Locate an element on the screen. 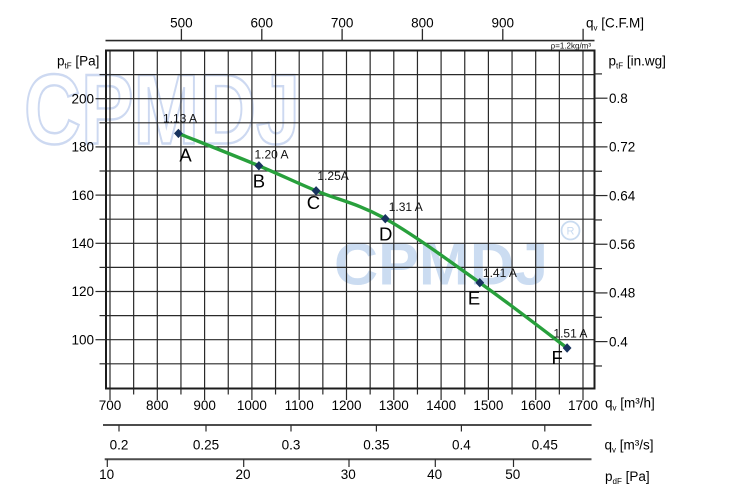  svg-text: 0.48 is located at coordinates (622, 293).